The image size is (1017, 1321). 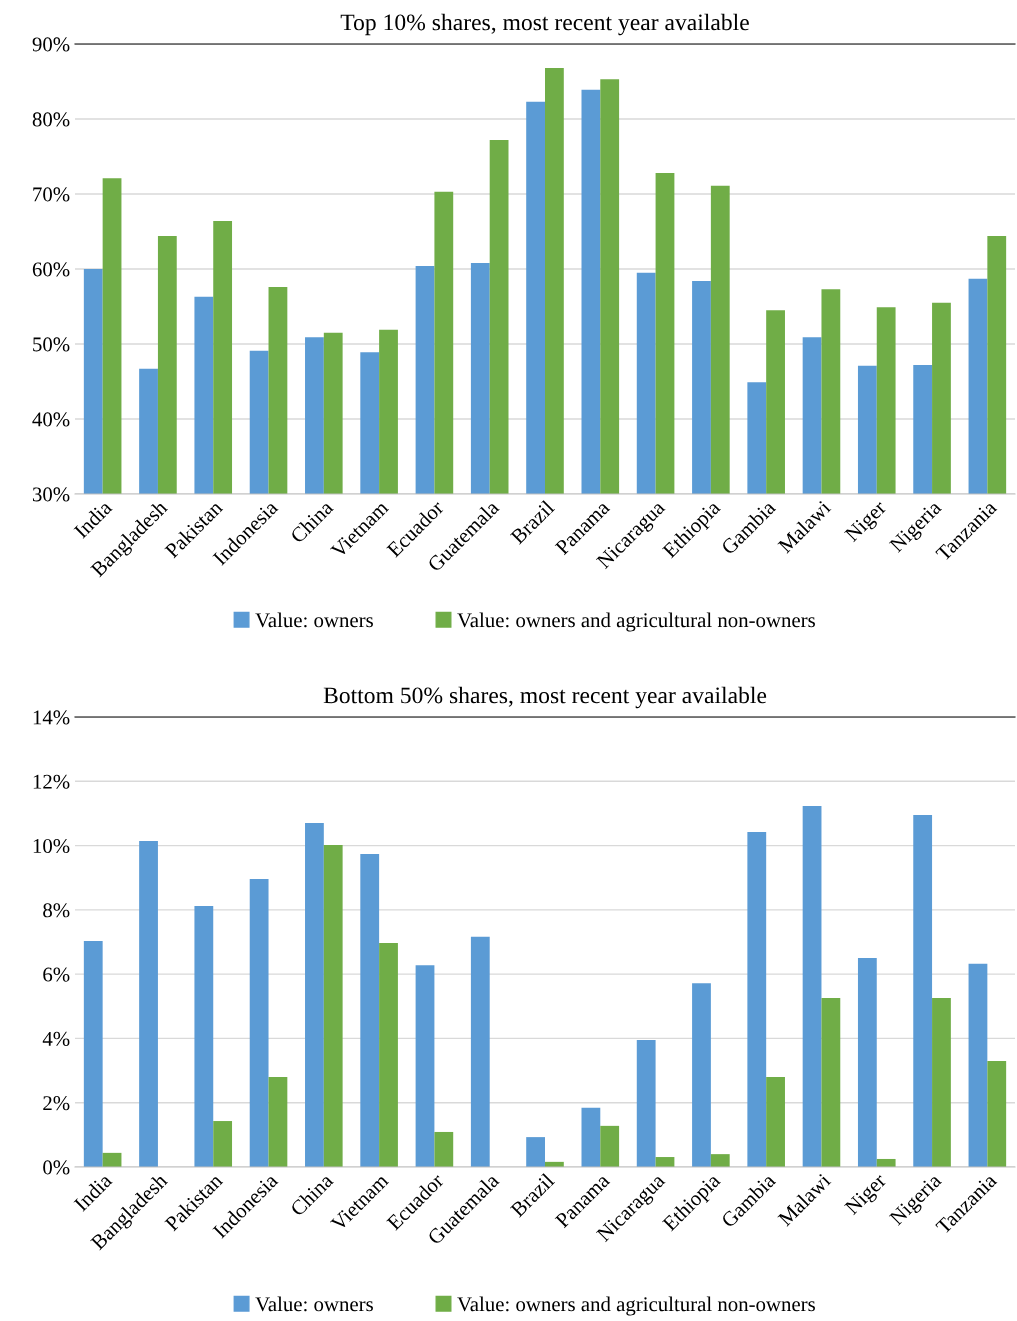 I want to click on y-tick-label: 60%, so click(x=51, y=269).